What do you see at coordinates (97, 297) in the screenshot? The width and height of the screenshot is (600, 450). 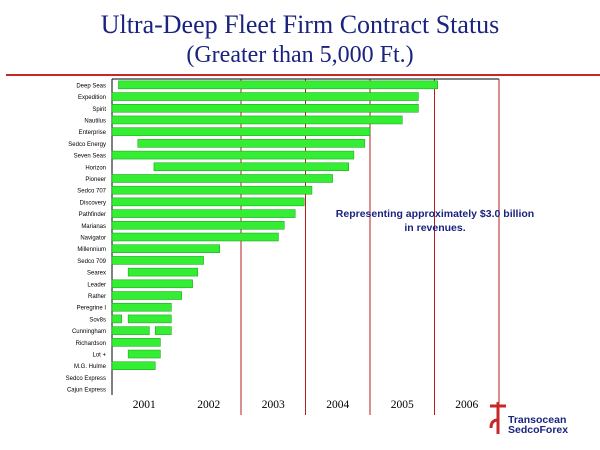 I see `rig-label: Rather` at bounding box center [97, 297].